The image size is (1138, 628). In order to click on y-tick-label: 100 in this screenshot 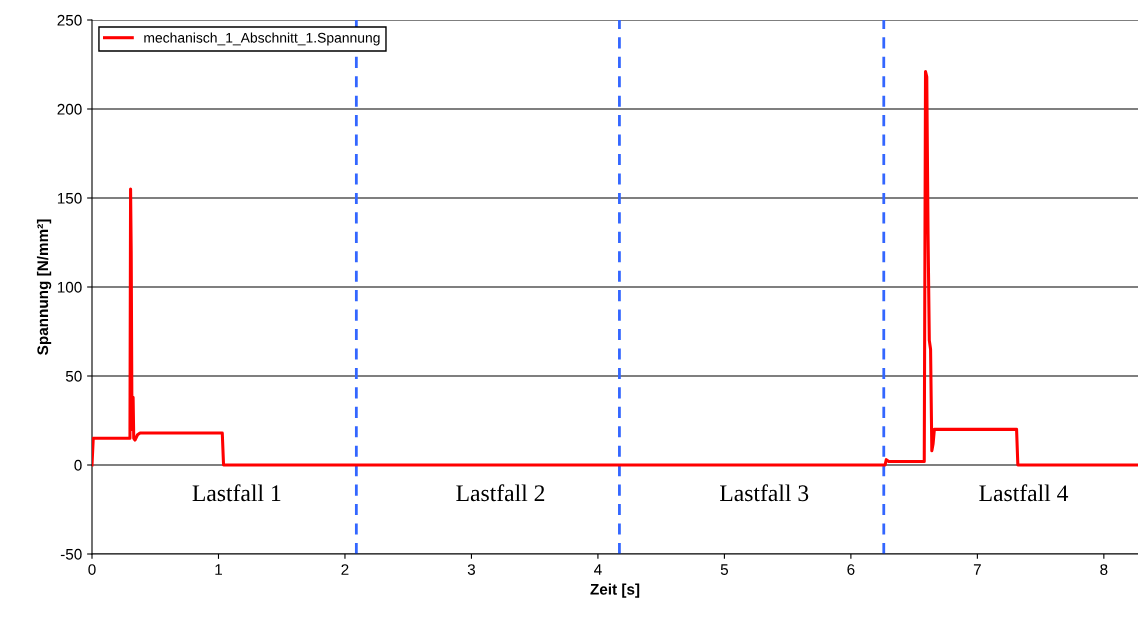, I will do `click(69, 287)`.